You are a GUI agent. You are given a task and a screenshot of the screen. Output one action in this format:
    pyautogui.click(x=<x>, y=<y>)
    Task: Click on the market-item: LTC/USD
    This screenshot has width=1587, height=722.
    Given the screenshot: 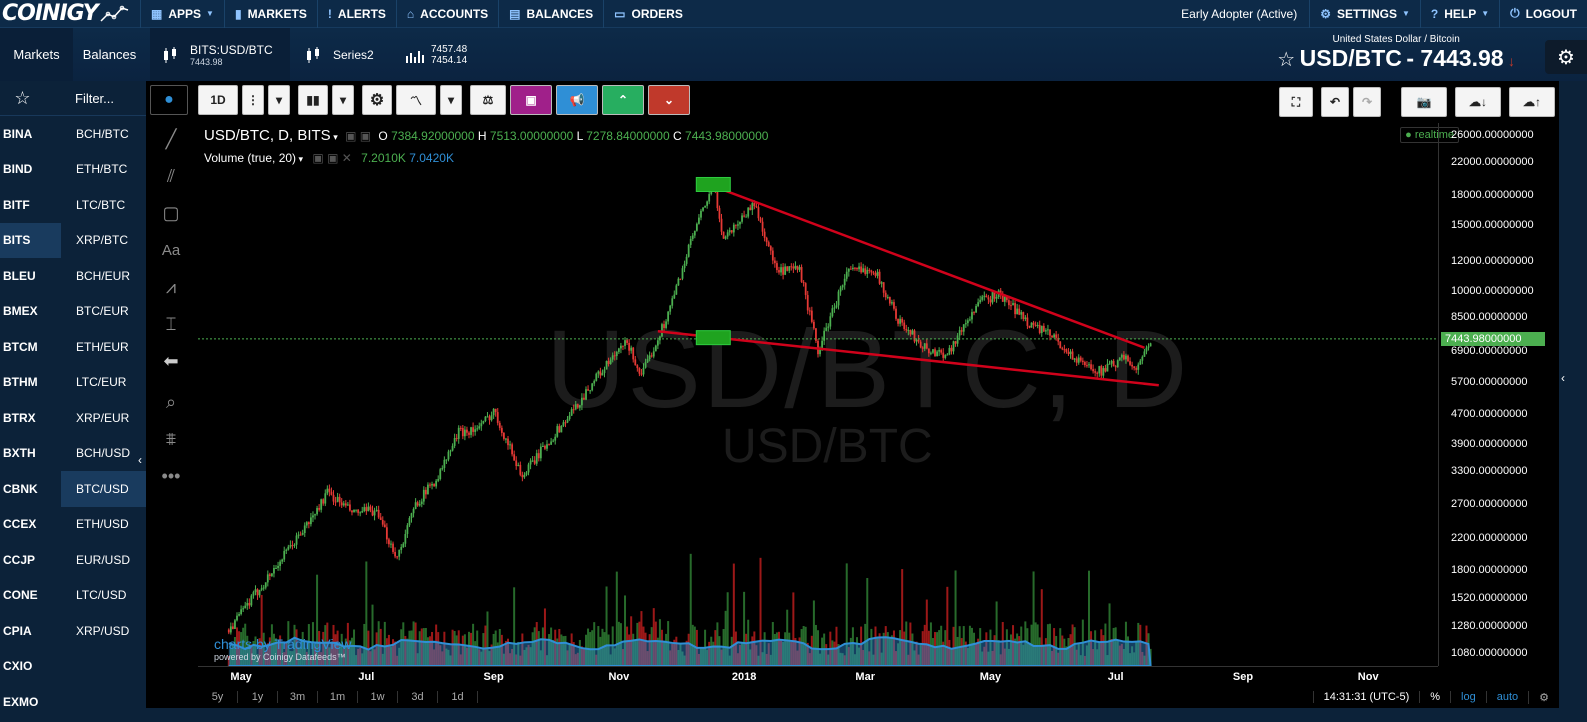 What is the action you would take?
    pyautogui.click(x=101, y=595)
    